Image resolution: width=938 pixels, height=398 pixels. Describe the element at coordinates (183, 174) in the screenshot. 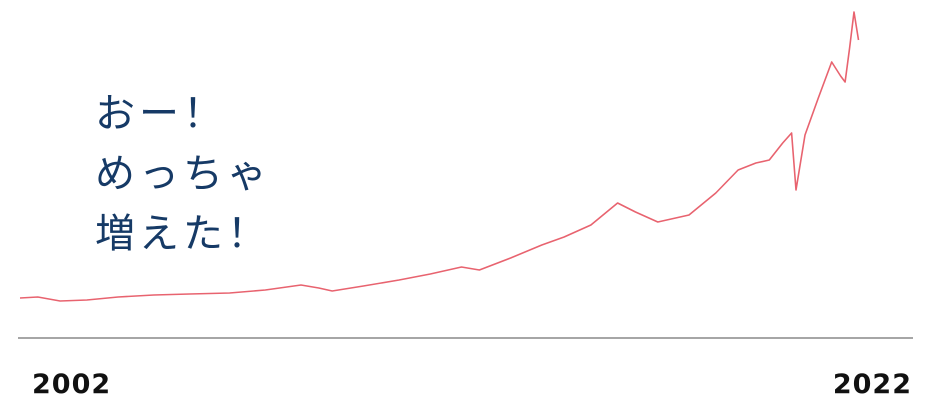

I see `annotation: めっちゃ` at that location.